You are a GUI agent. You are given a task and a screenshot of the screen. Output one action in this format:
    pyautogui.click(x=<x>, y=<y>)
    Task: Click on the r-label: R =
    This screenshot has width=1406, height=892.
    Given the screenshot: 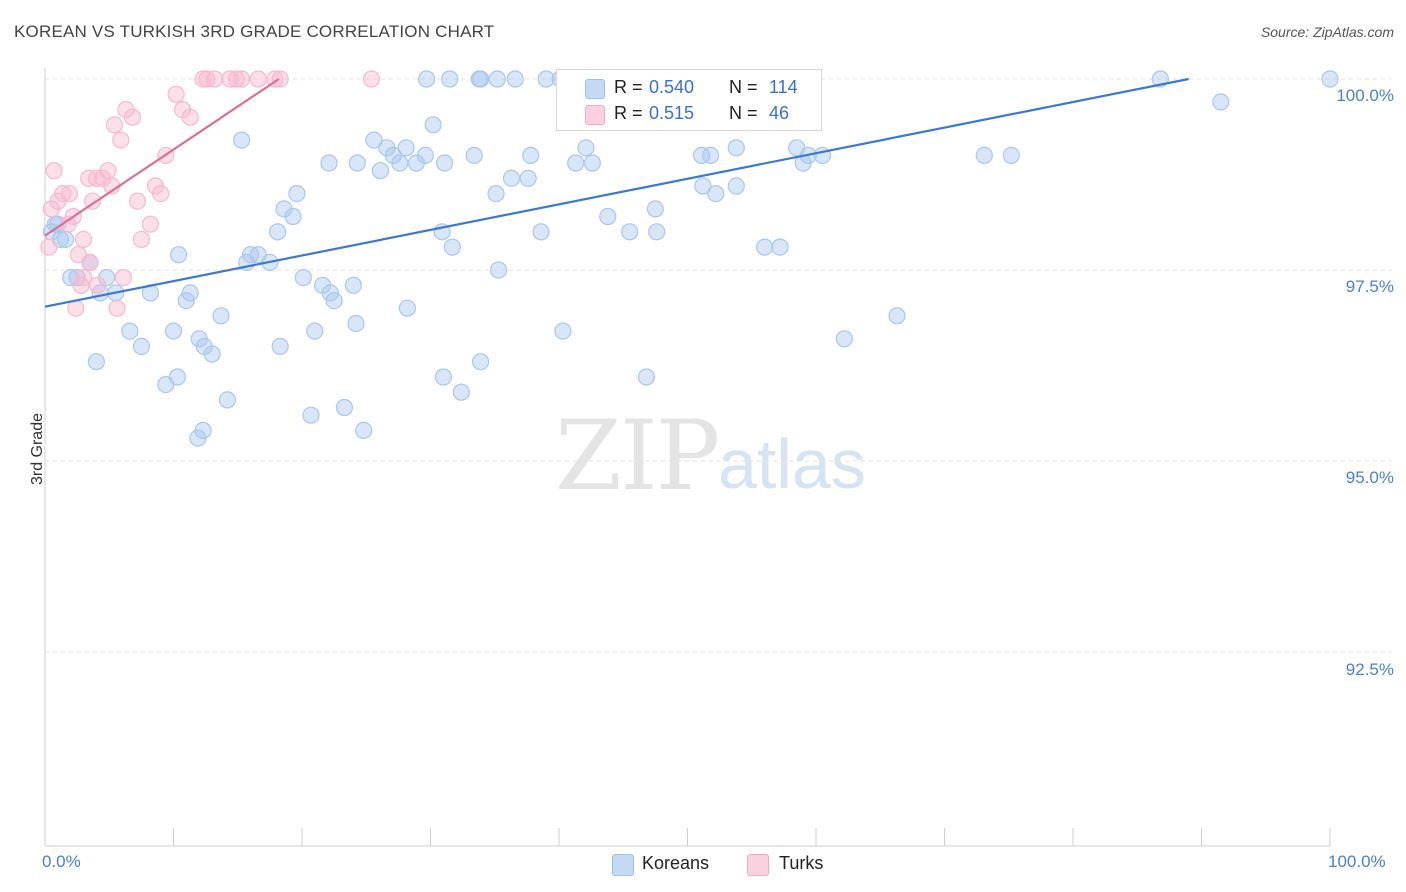 What is the action you would take?
    pyautogui.click(x=628, y=113)
    